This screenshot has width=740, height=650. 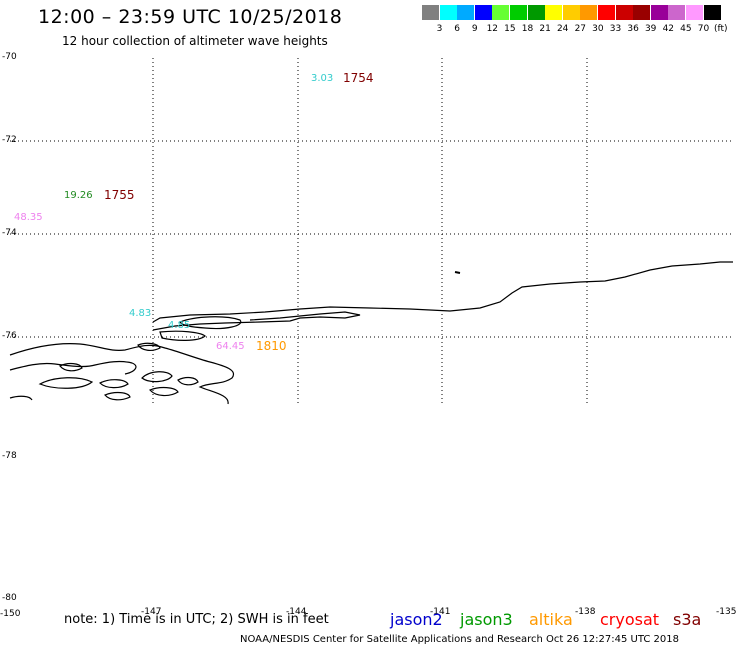 I want to click on y-label: -78, so click(x=9, y=456).